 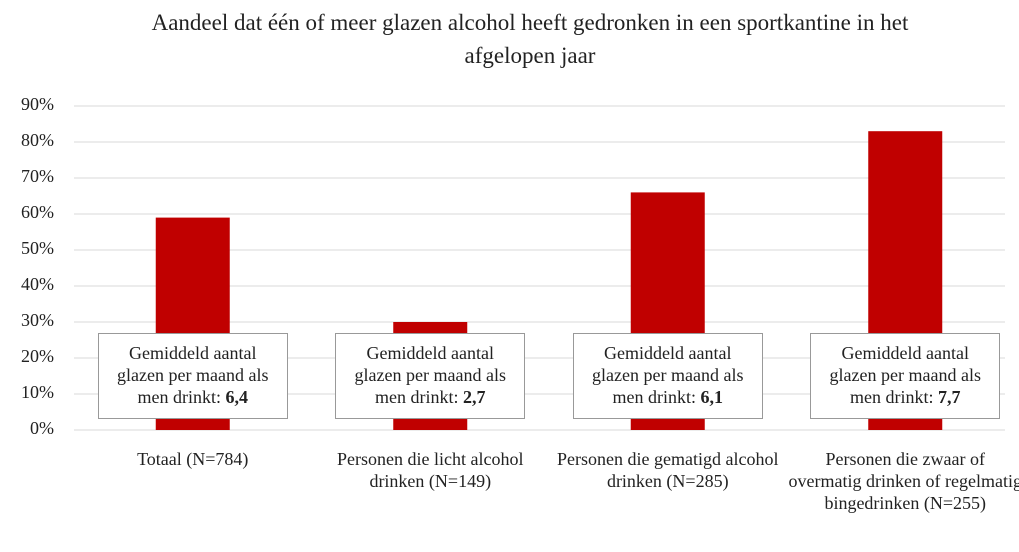 I want to click on y-tick-label: 70%, so click(x=37, y=176).